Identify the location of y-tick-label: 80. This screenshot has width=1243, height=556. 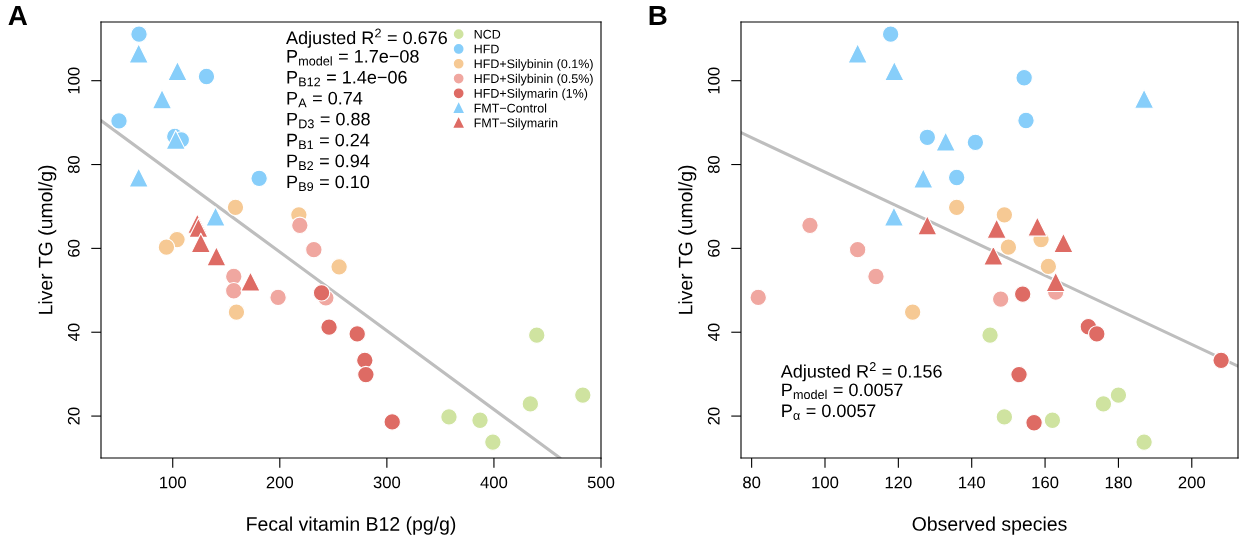
(73, 164).